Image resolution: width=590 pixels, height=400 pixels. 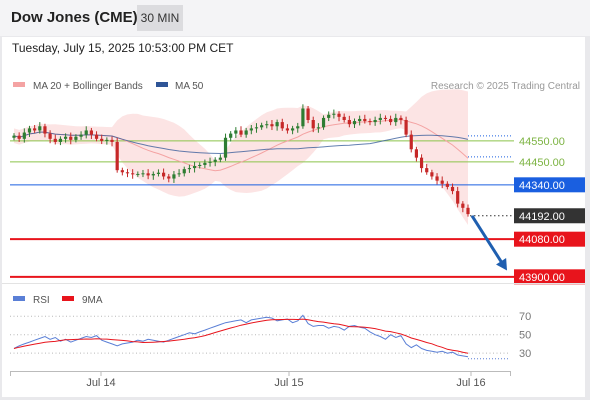 What do you see at coordinates (260, 380) in the screenshot?
I see `x-axis: Jul 14 Jul 15 Jul 16` at bounding box center [260, 380].